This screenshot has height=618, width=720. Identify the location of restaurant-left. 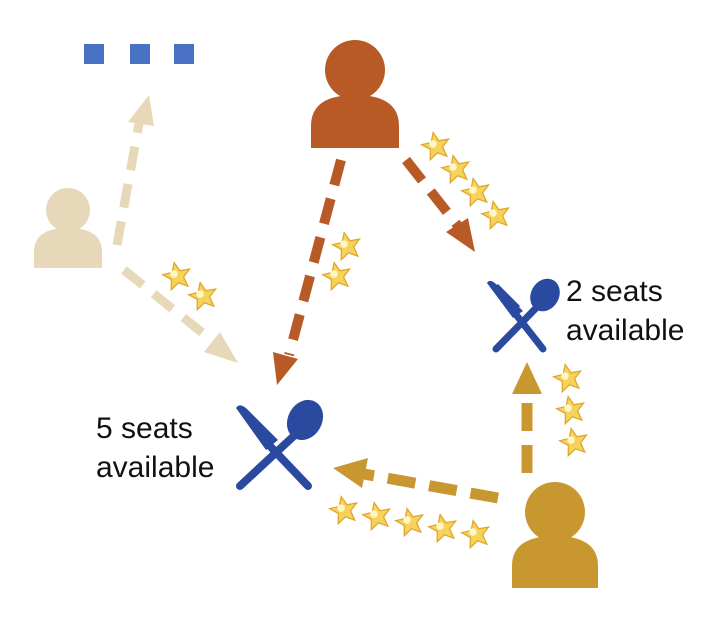
(280, 444).